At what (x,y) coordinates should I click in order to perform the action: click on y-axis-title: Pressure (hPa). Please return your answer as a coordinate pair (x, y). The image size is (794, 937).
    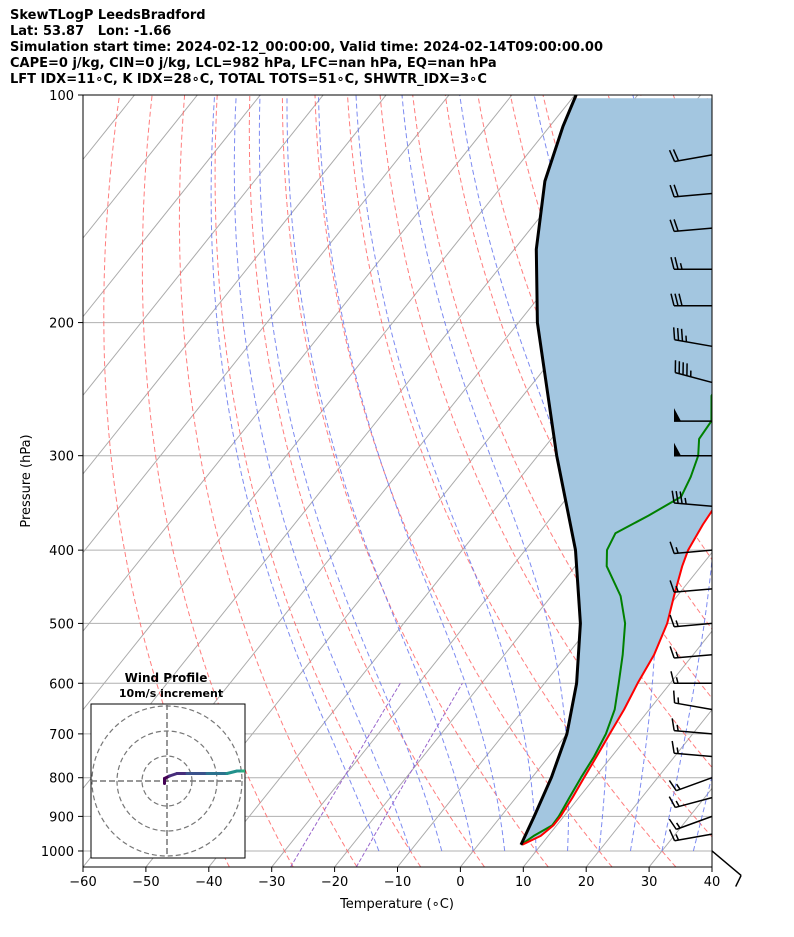
    Looking at the image, I should click on (26, 480).